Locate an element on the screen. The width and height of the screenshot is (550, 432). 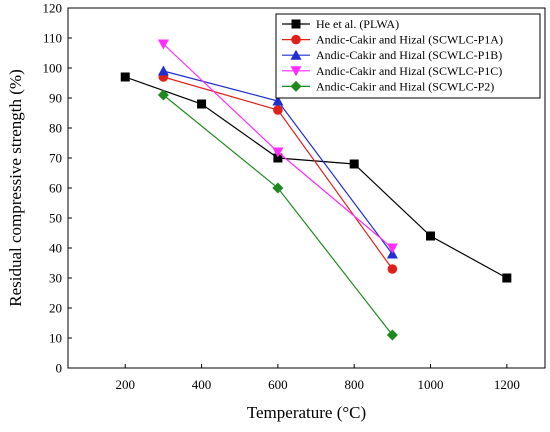
y-tick-label: 40 is located at coordinates (55, 248).